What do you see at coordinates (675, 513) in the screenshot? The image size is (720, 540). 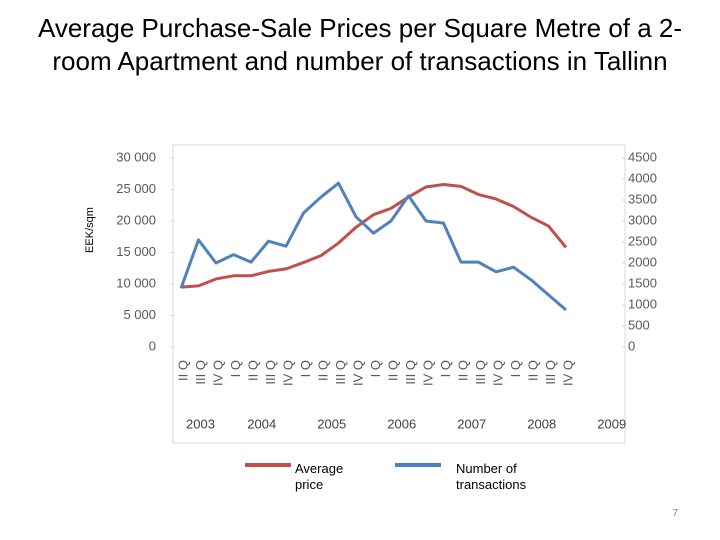 I see `page-number: 7` at bounding box center [675, 513].